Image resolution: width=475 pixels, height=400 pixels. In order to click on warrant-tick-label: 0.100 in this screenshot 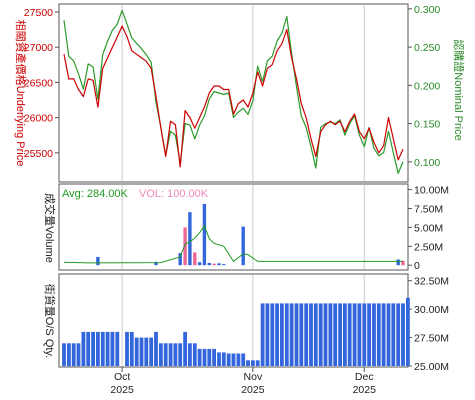, I will do `click(427, 163)`.